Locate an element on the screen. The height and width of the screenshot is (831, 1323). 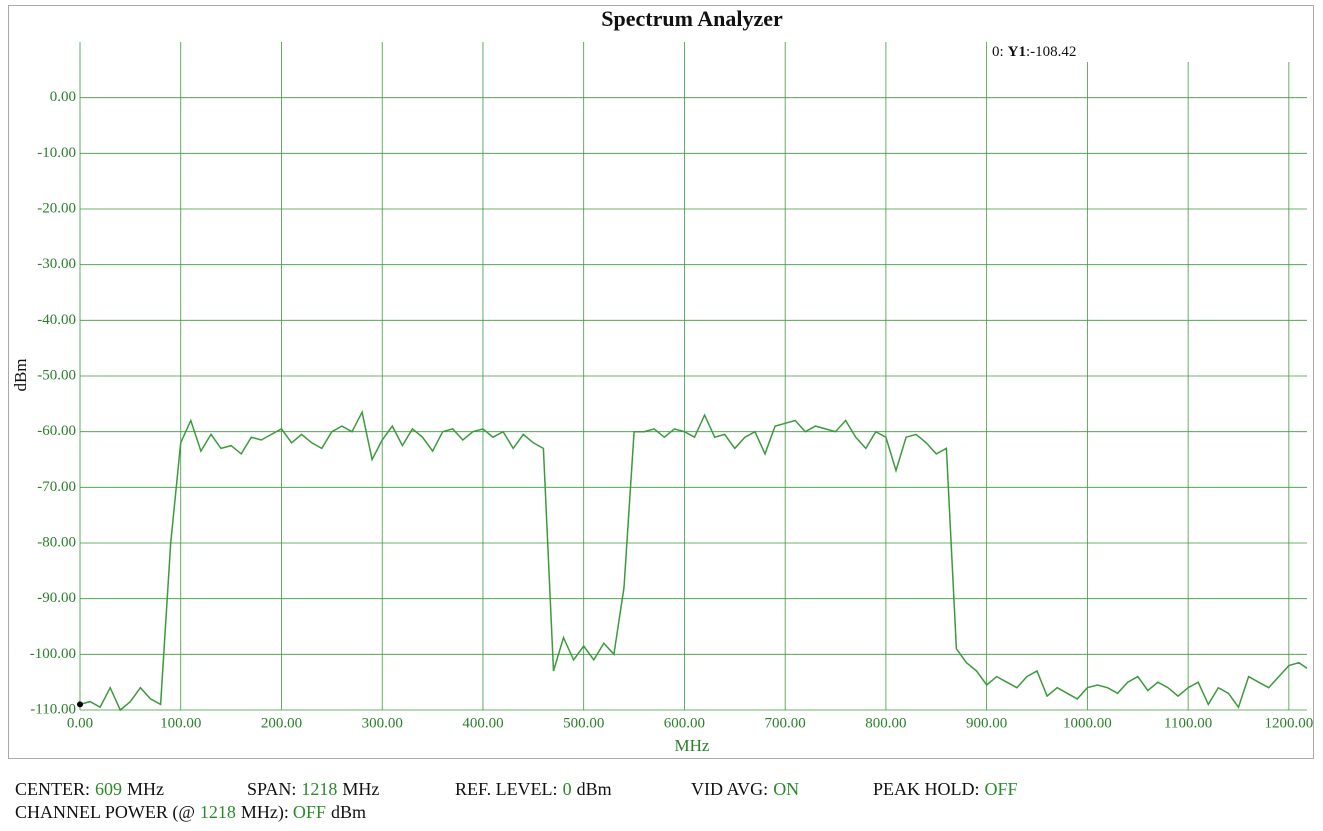
chart-title: Spectrum Analyzer is located at coordinates (692, 18).